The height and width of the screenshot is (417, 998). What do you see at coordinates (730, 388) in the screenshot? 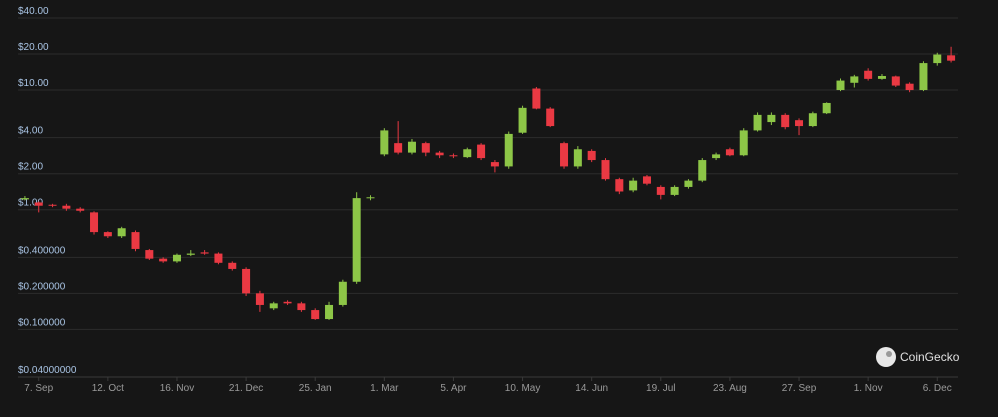
I see `x-tick-label: 23. Aug` at bounding box center [730, 388].